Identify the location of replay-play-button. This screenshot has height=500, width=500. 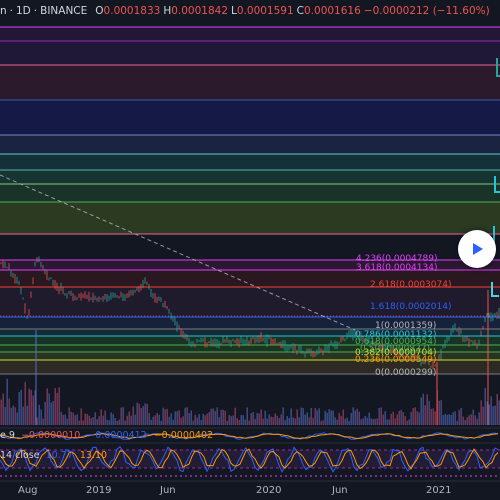
(477, 249).